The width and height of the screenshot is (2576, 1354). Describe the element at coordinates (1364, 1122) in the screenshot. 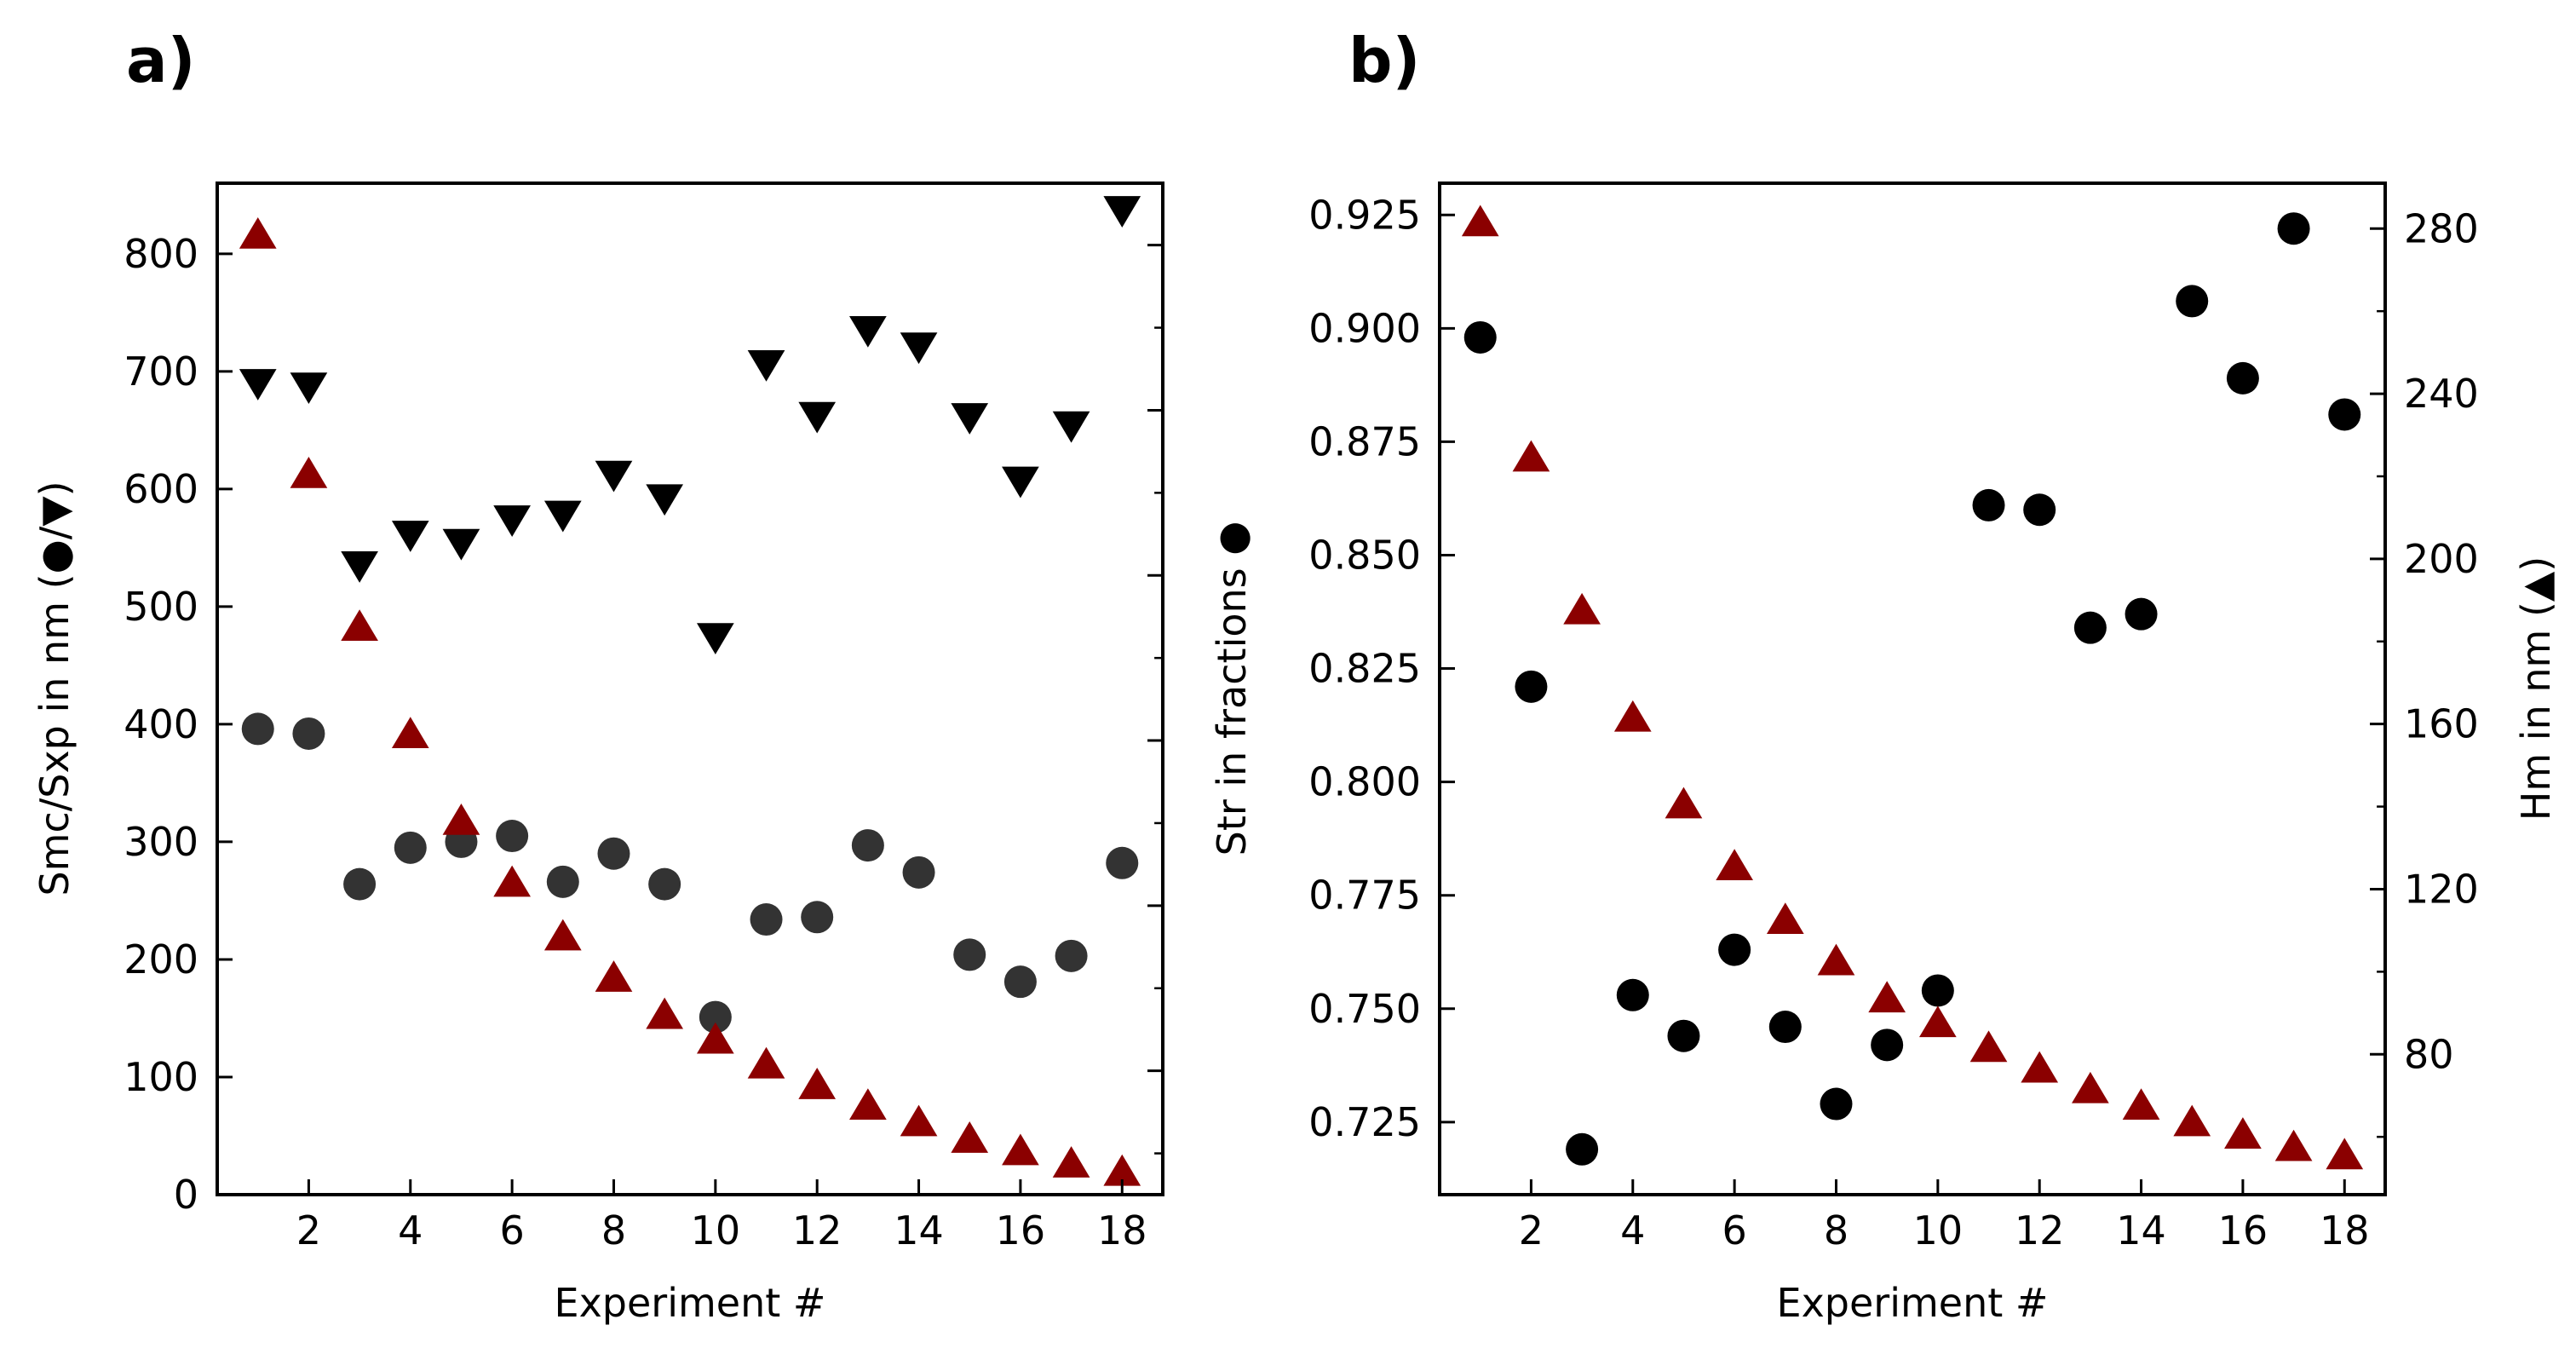

I see `y-tick-label-b: 0.725` at that location.